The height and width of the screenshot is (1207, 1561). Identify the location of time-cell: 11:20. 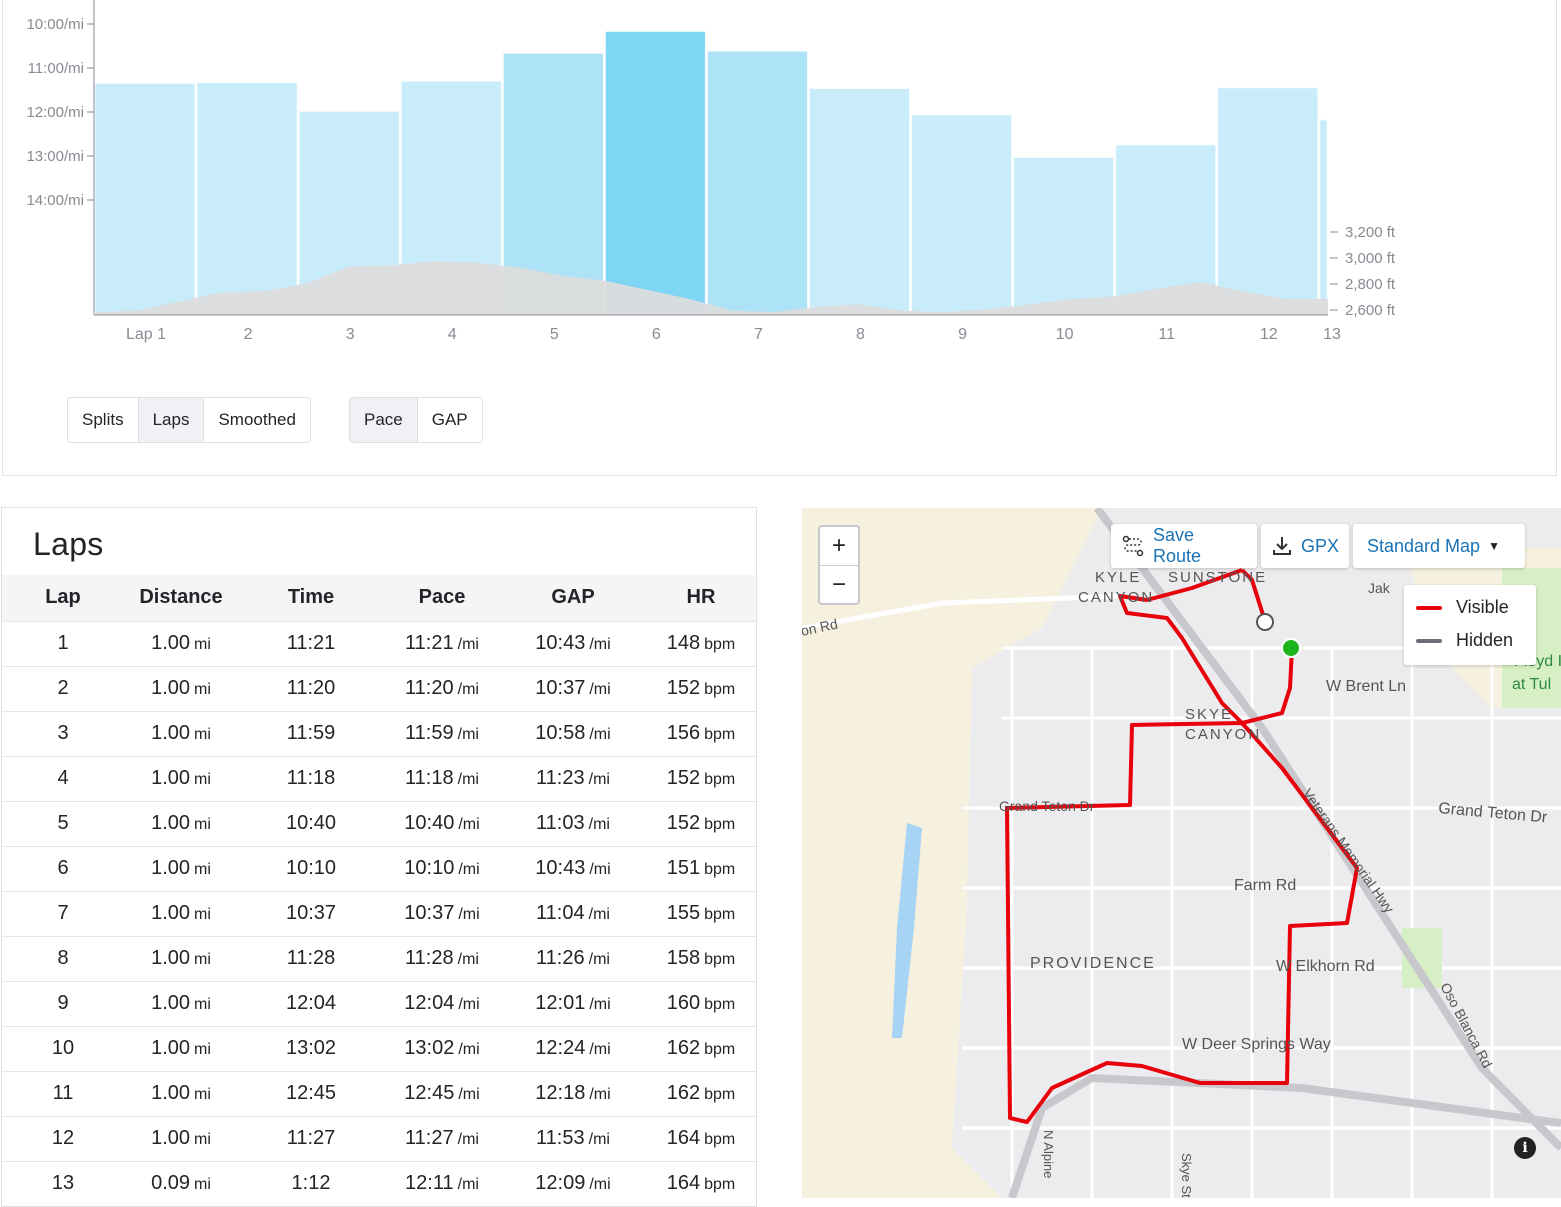
(311, 688).